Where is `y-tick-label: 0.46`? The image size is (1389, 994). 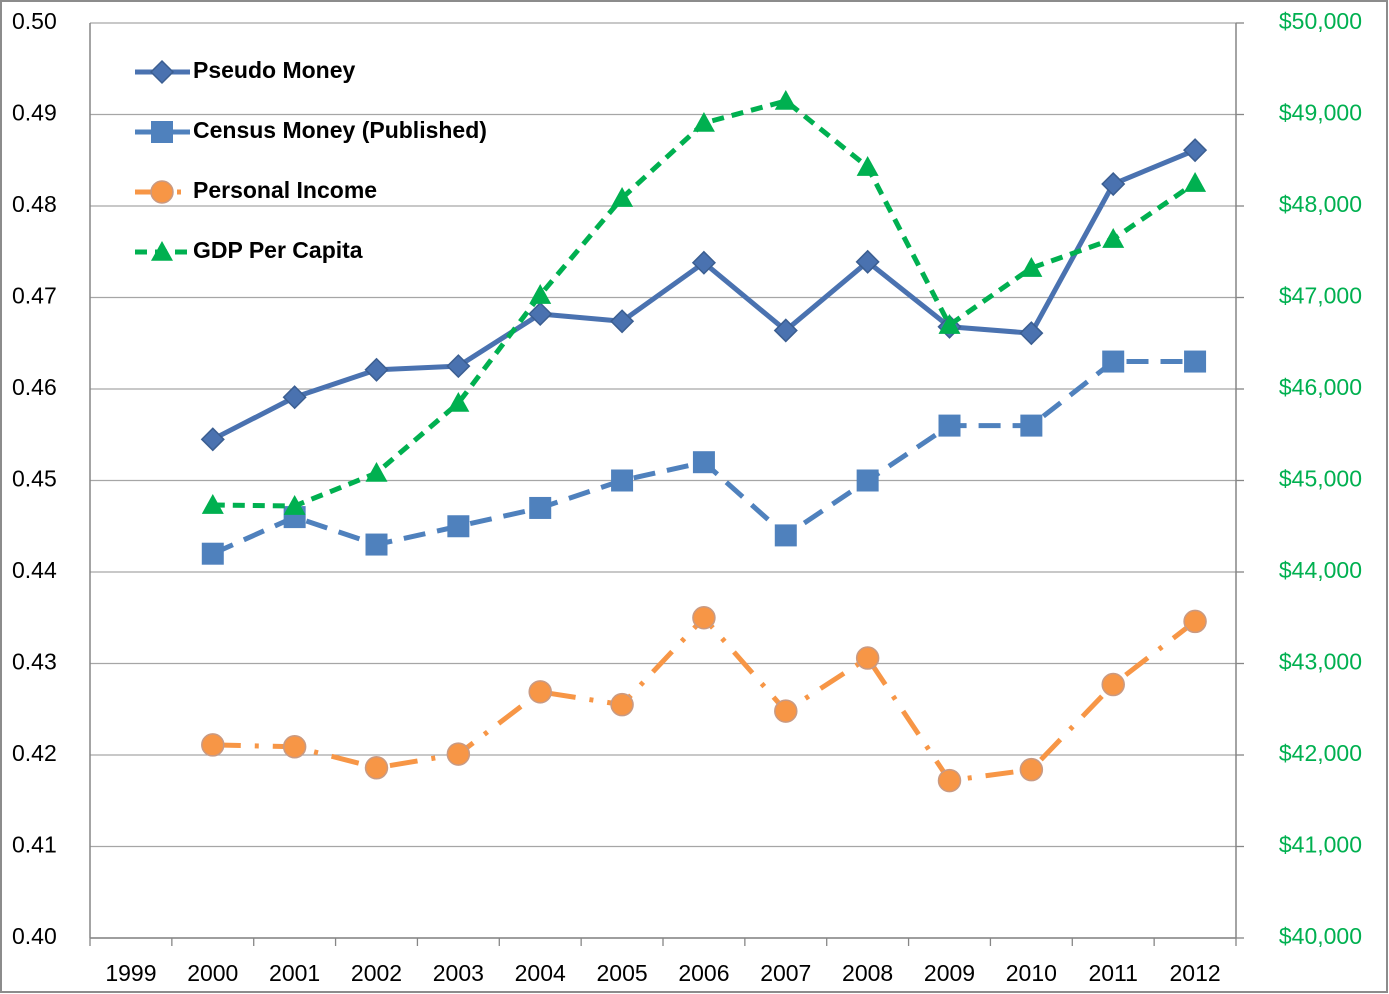 y-tick-label: 0.46 is located at coordinates (34, 387).